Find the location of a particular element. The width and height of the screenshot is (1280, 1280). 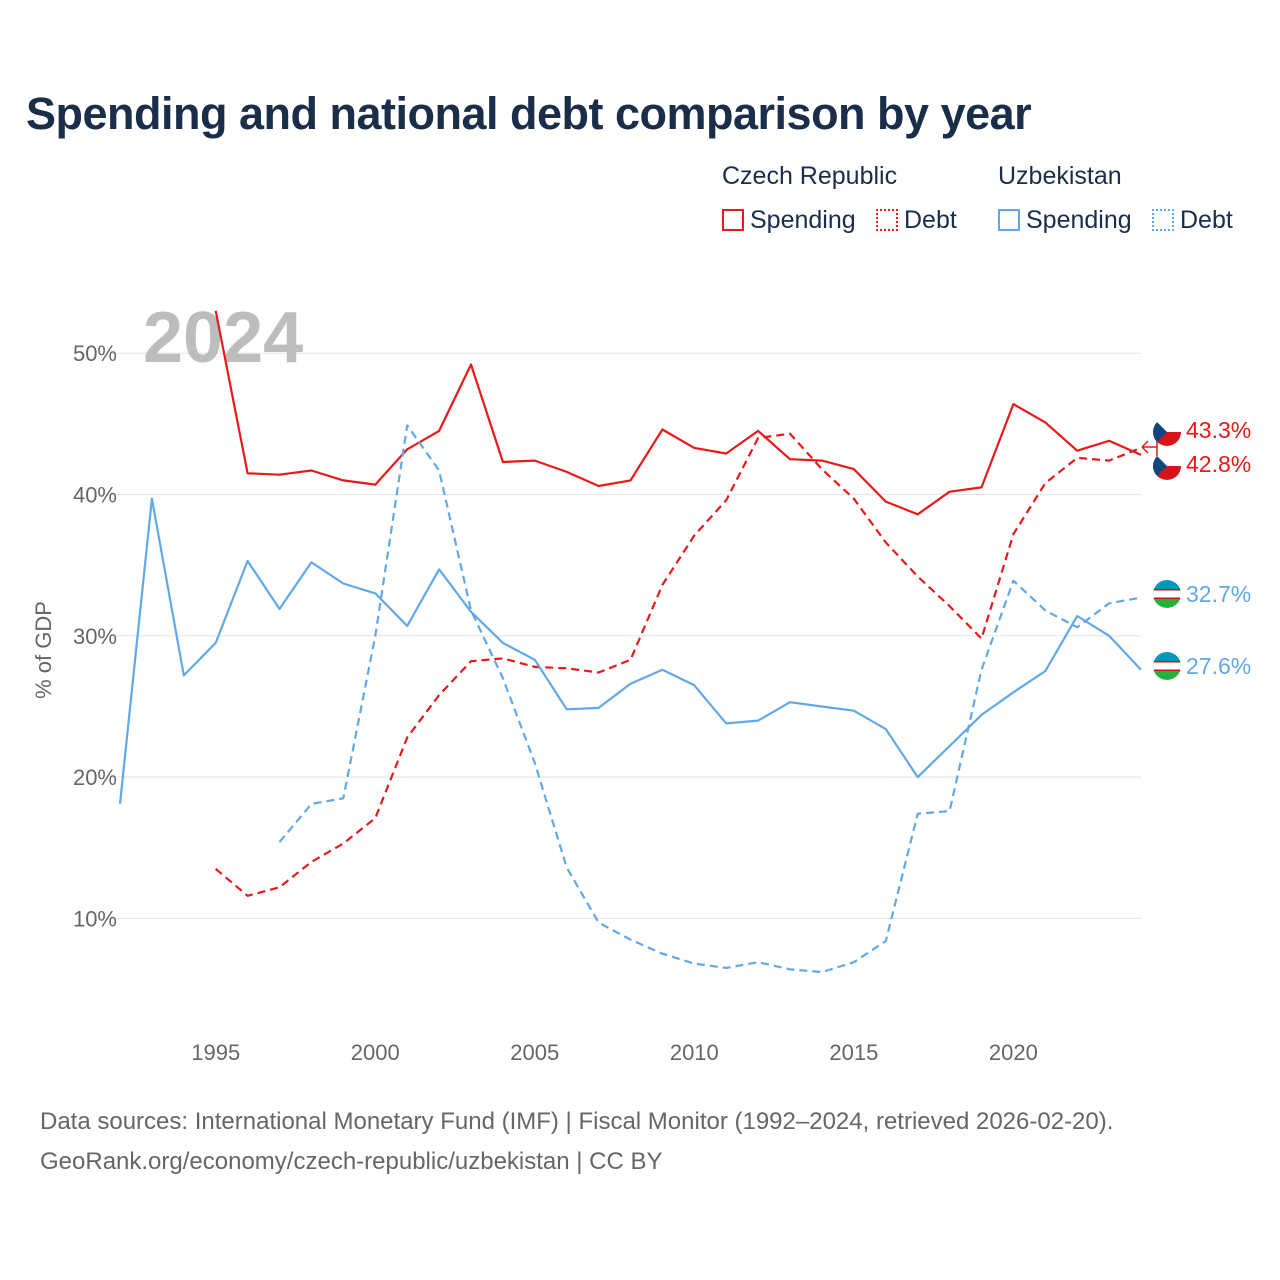

x-tick-label: 2000 is located at coordinates (375, 1052).